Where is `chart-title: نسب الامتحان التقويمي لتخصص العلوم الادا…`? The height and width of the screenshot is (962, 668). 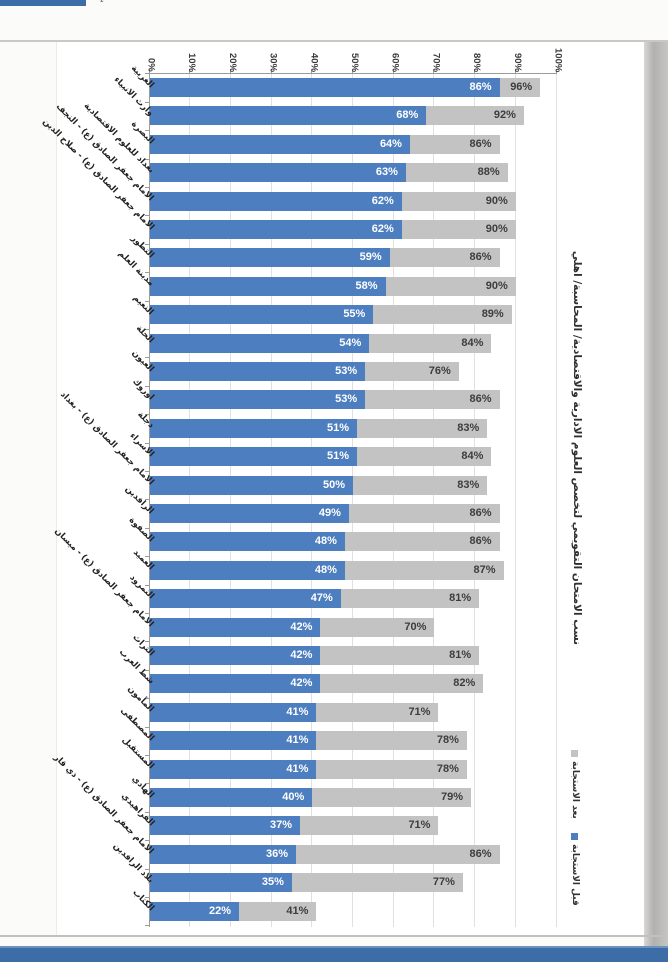 chart-title: نسب الامتحان التقويمي لتخصص العلوم الادا… is located at coordinates (577, 447).